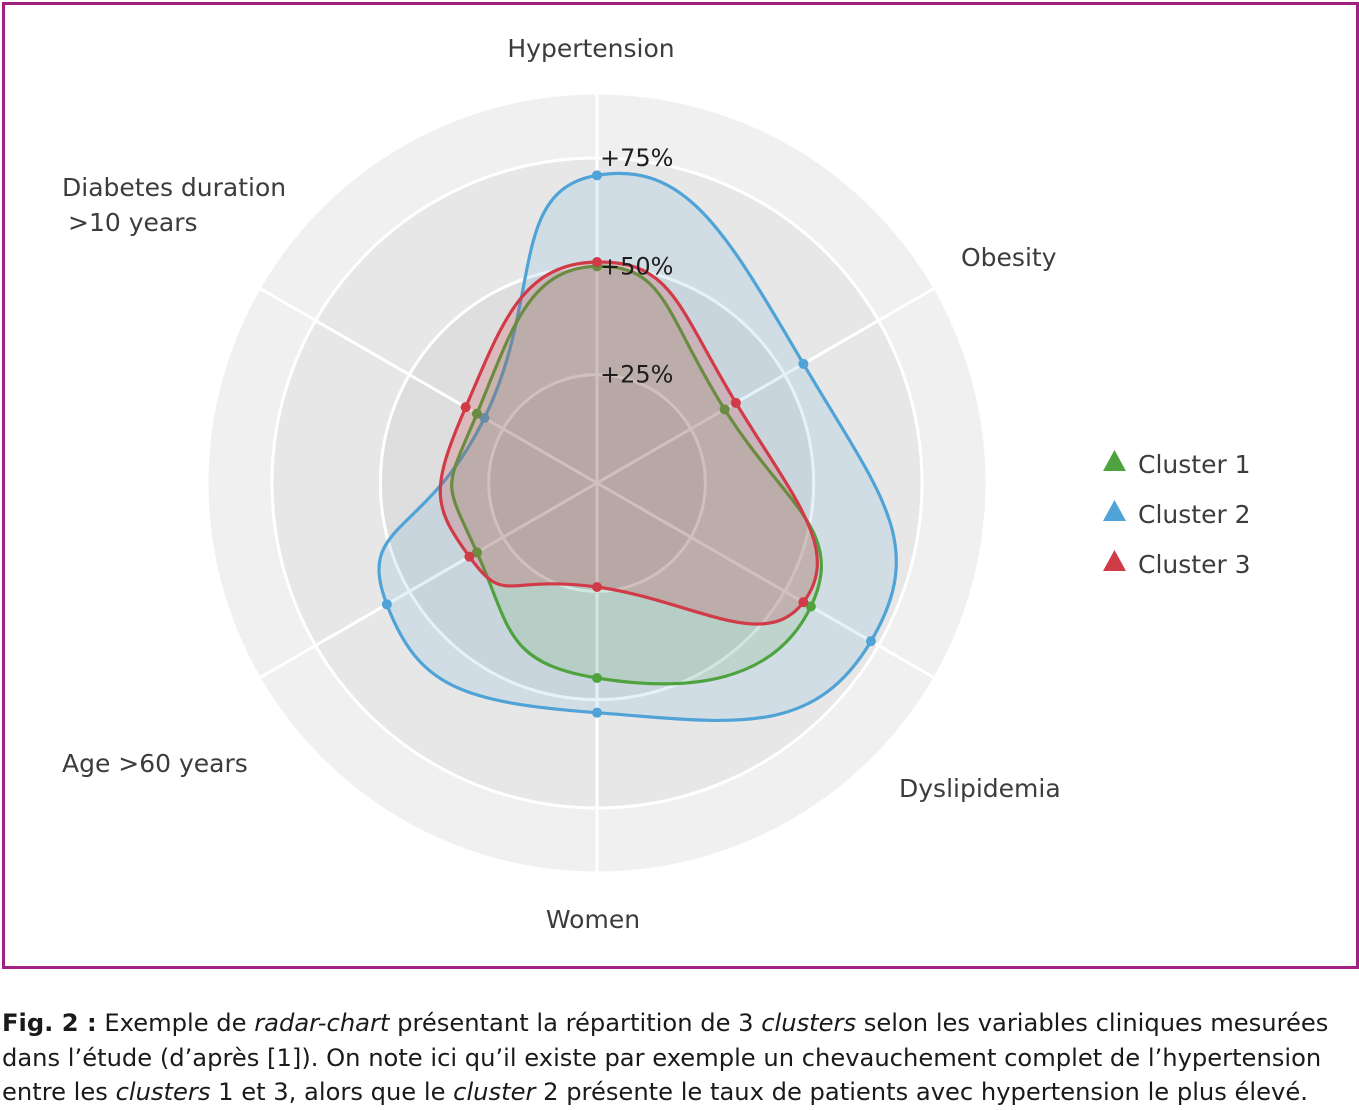 This screenshot has width=1359, height=1110. I want to click on axis-label-diabetes-line2: >10 years, so click(133, 222).